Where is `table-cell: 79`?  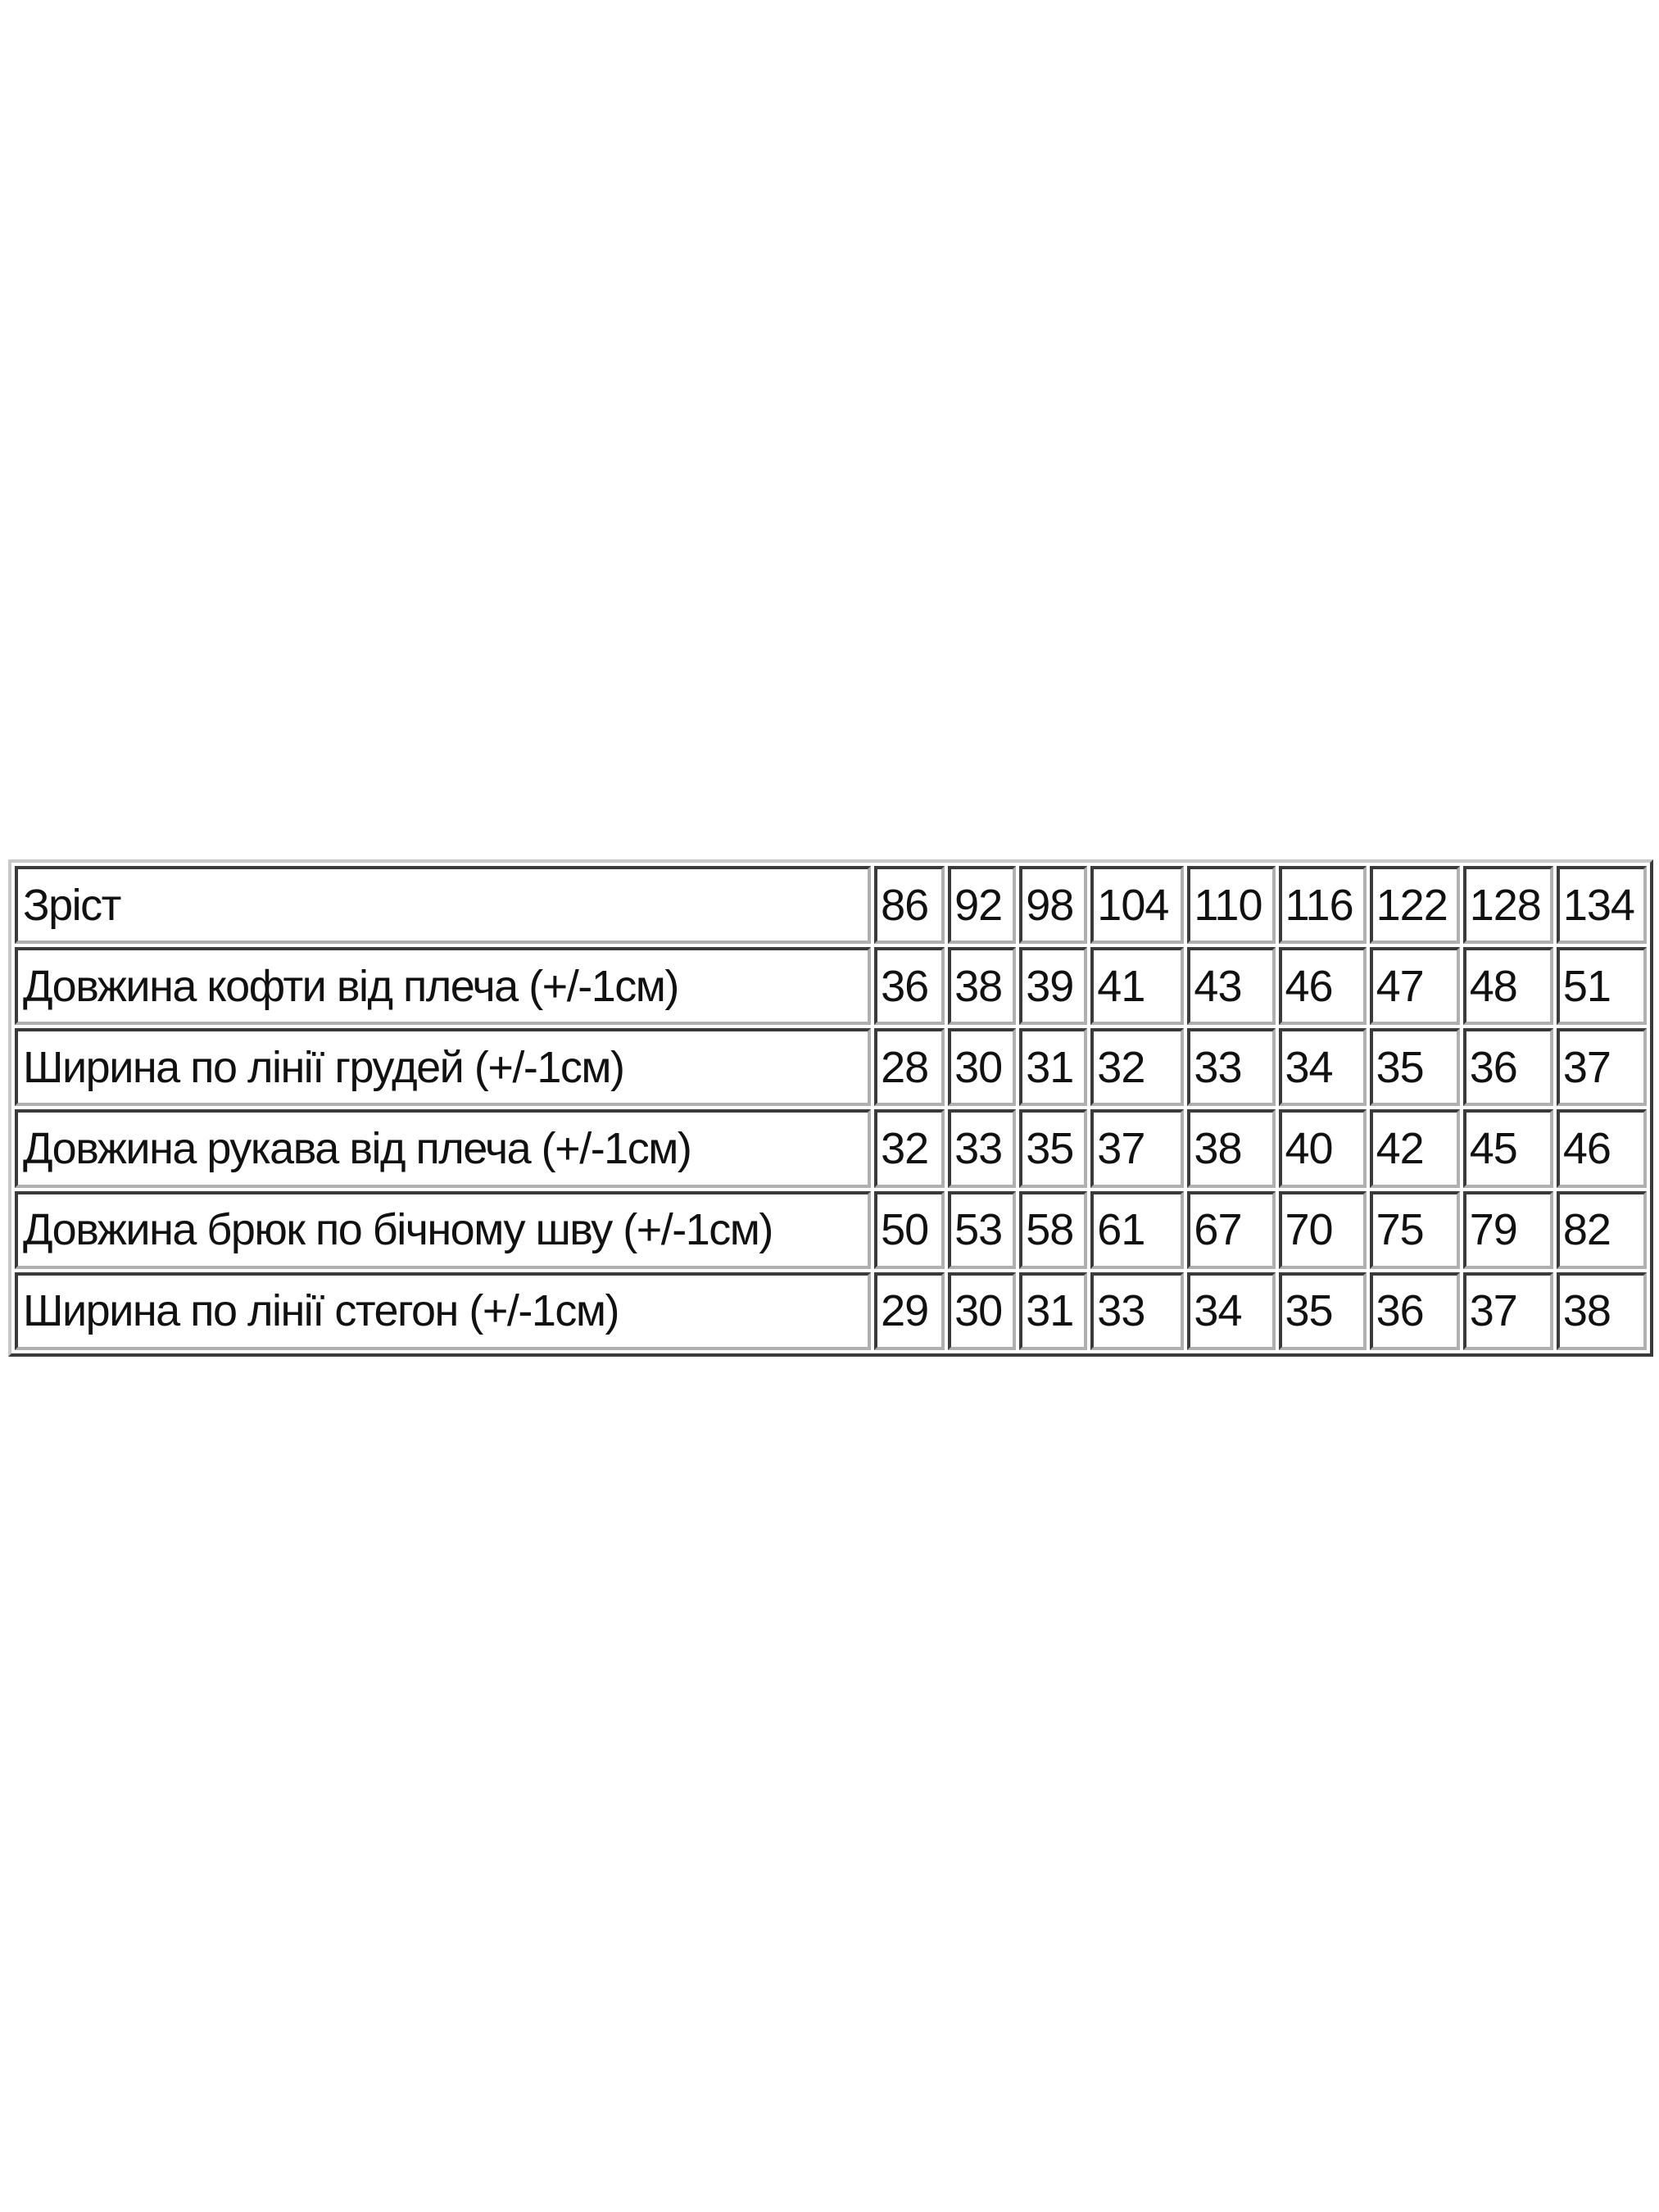
table-cell: 79 is located at coordinates (1507, 1229).